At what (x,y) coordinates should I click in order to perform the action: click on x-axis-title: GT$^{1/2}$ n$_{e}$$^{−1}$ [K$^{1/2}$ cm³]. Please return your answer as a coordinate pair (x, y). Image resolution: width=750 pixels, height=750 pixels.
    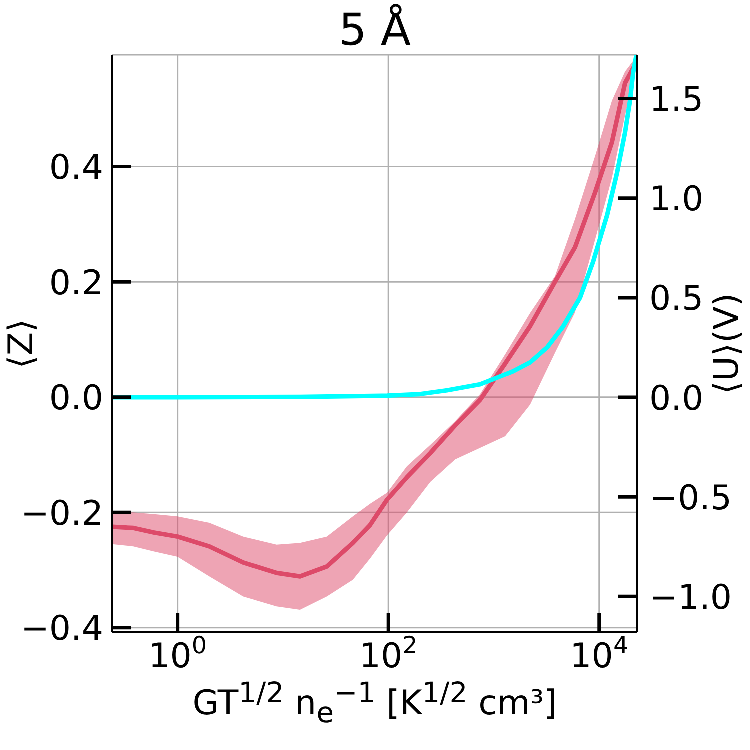
    Looking at the image, I should click on (375, 703).